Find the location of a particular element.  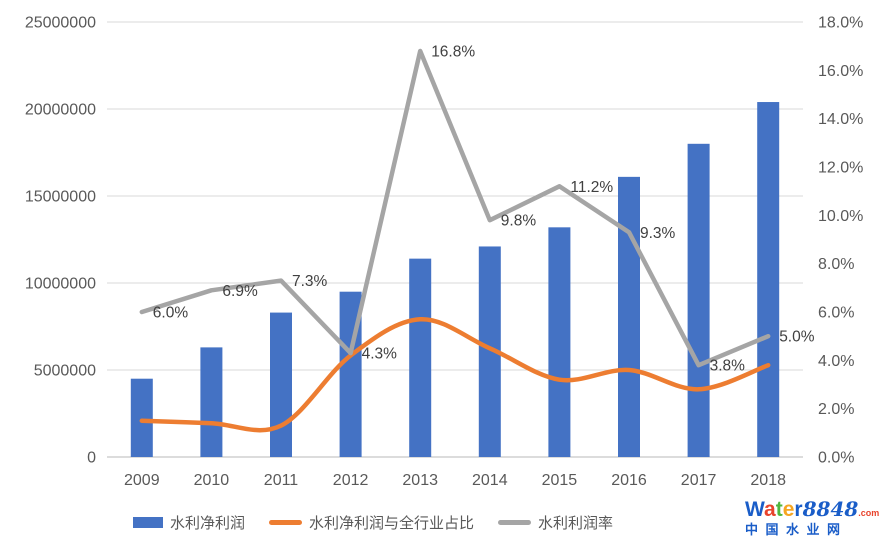

data-label: 3.8% is located at coordinates (728, 366).